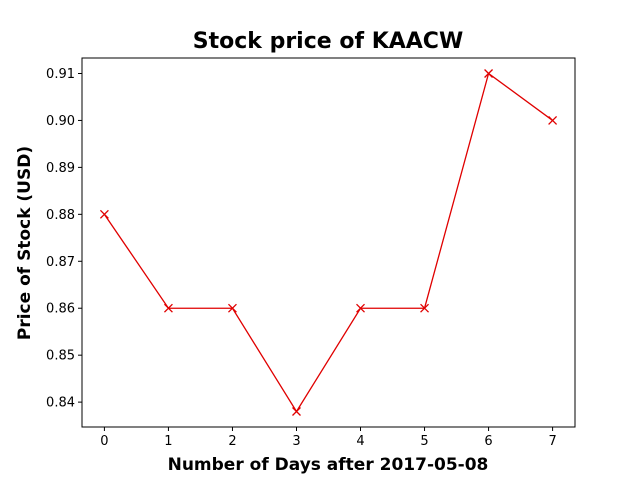  What do you see at coordinates (60, 215) in the screenshot?
I see `y-tick-label: 0.88` at bounding box center [60, 215].